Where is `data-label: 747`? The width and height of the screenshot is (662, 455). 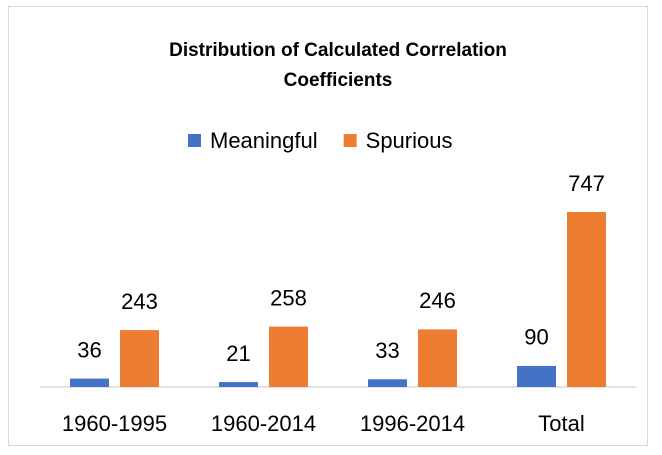 data-label: 747 is located at coordinates (586, 183).